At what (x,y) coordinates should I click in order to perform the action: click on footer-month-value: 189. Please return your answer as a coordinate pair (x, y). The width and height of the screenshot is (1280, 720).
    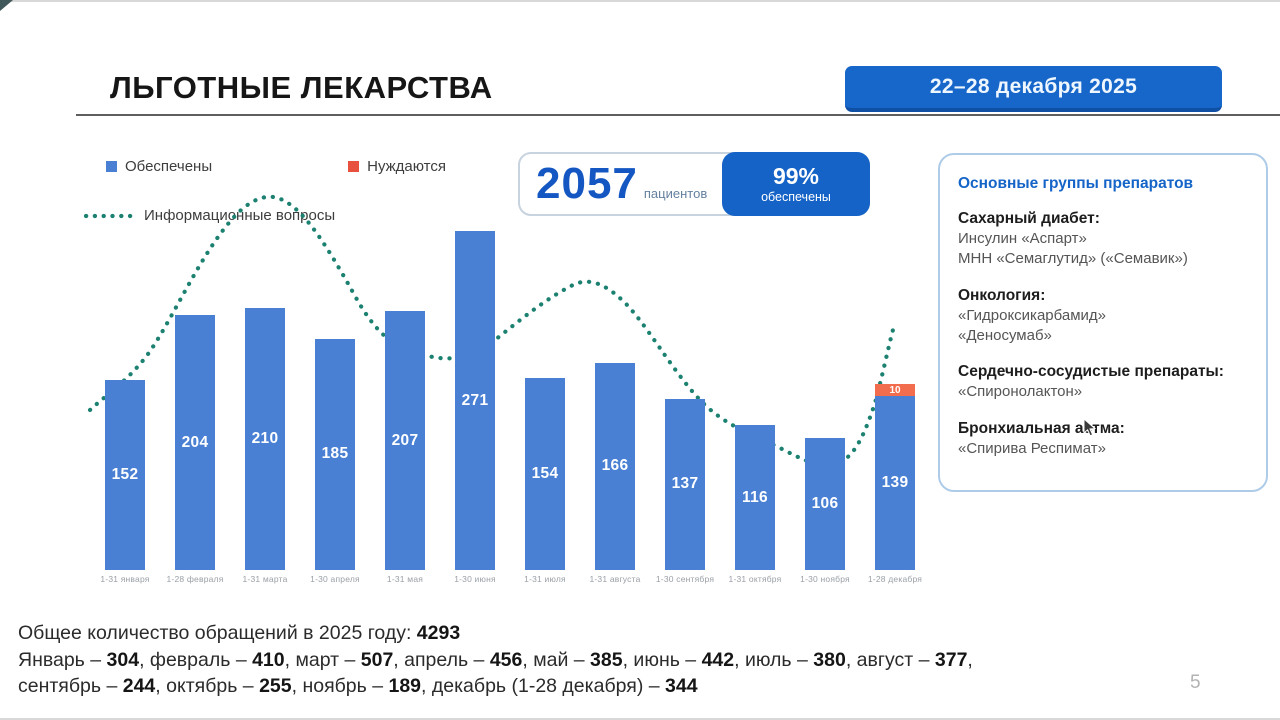
    Looking at the image, I should click on (405, 686).